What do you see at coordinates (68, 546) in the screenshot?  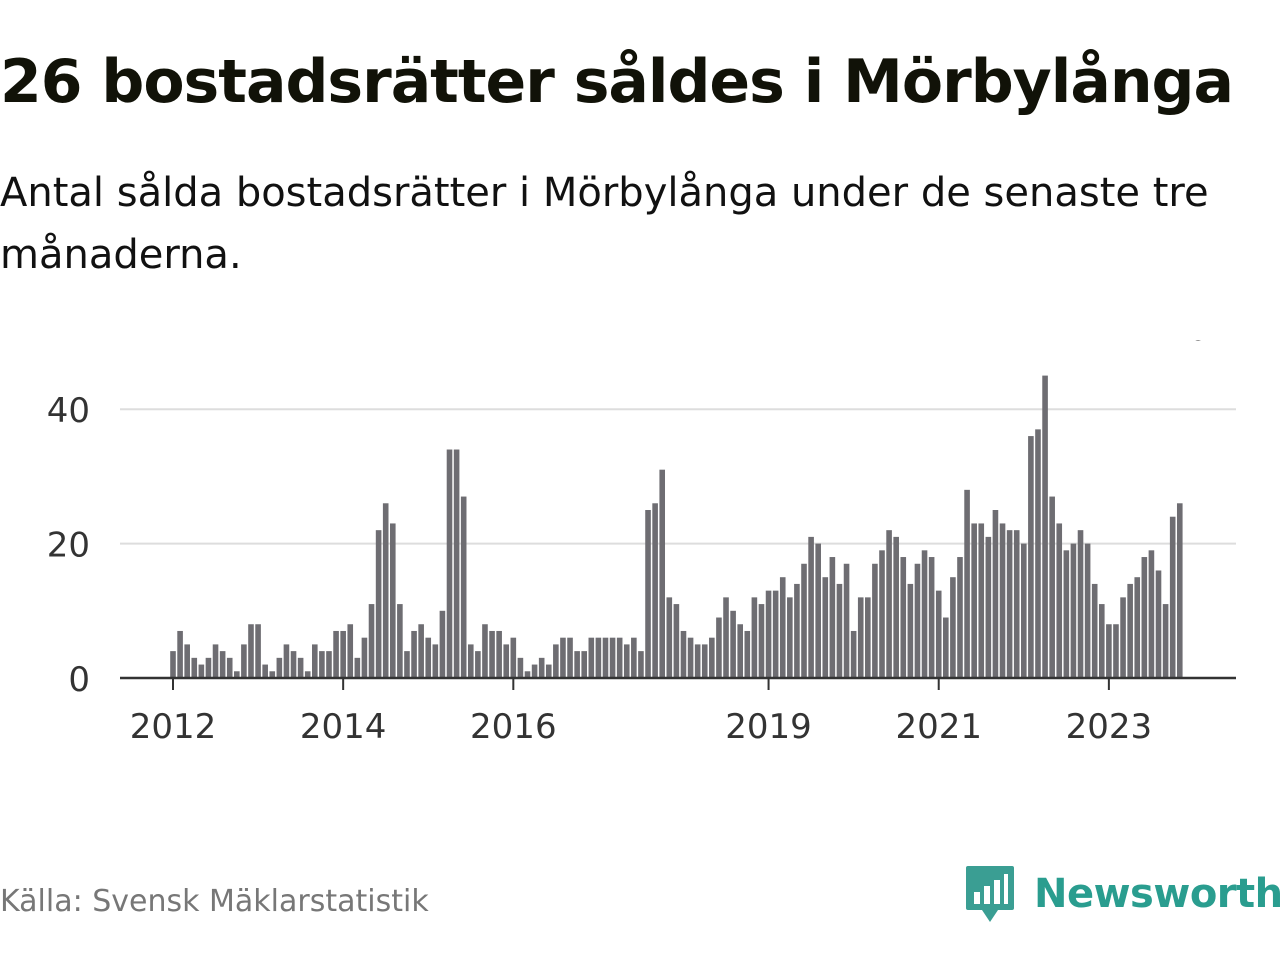 I see `y-tick-label: 20` at bounding box center [68, 546].